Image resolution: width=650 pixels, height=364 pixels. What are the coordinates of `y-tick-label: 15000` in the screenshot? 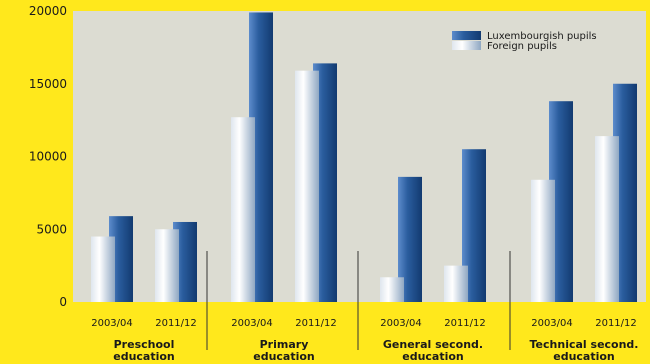 It's located at (48, 84).